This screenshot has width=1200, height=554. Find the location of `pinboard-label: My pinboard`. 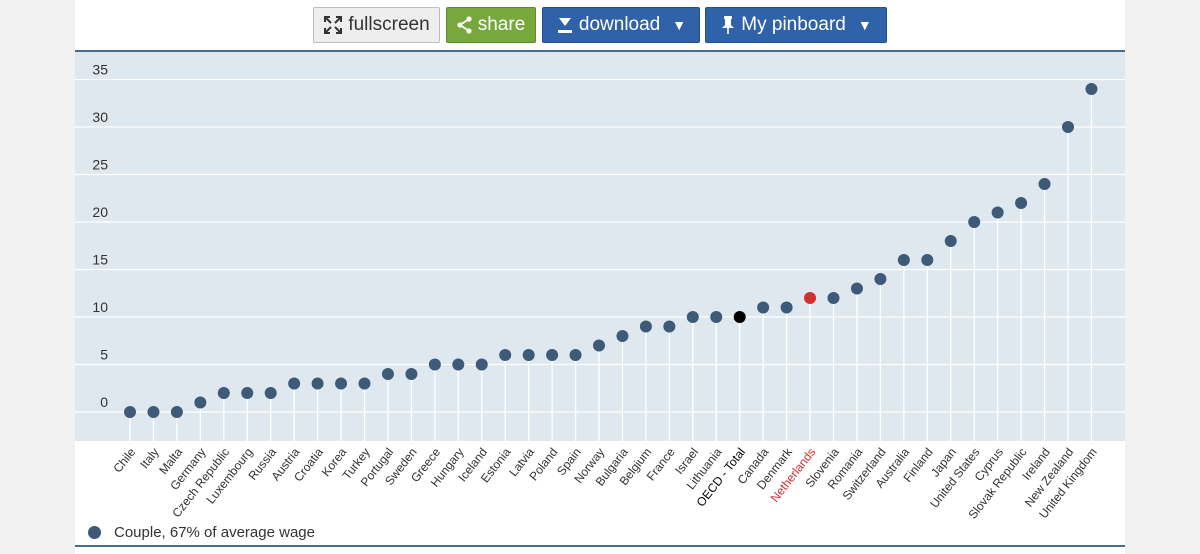

pinboard-label: My pinboard is located at coordinates (793, 24).